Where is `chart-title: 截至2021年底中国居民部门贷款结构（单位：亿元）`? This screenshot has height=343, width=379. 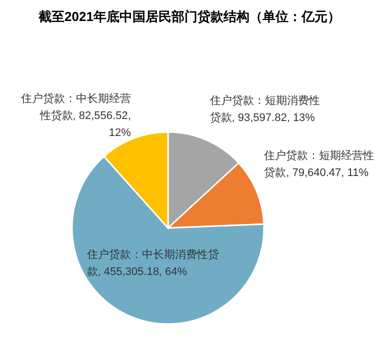
chart-title: 截至2021年底中国居民部门贷款结构（单位：亿元） is located at coordinates (190, 17).